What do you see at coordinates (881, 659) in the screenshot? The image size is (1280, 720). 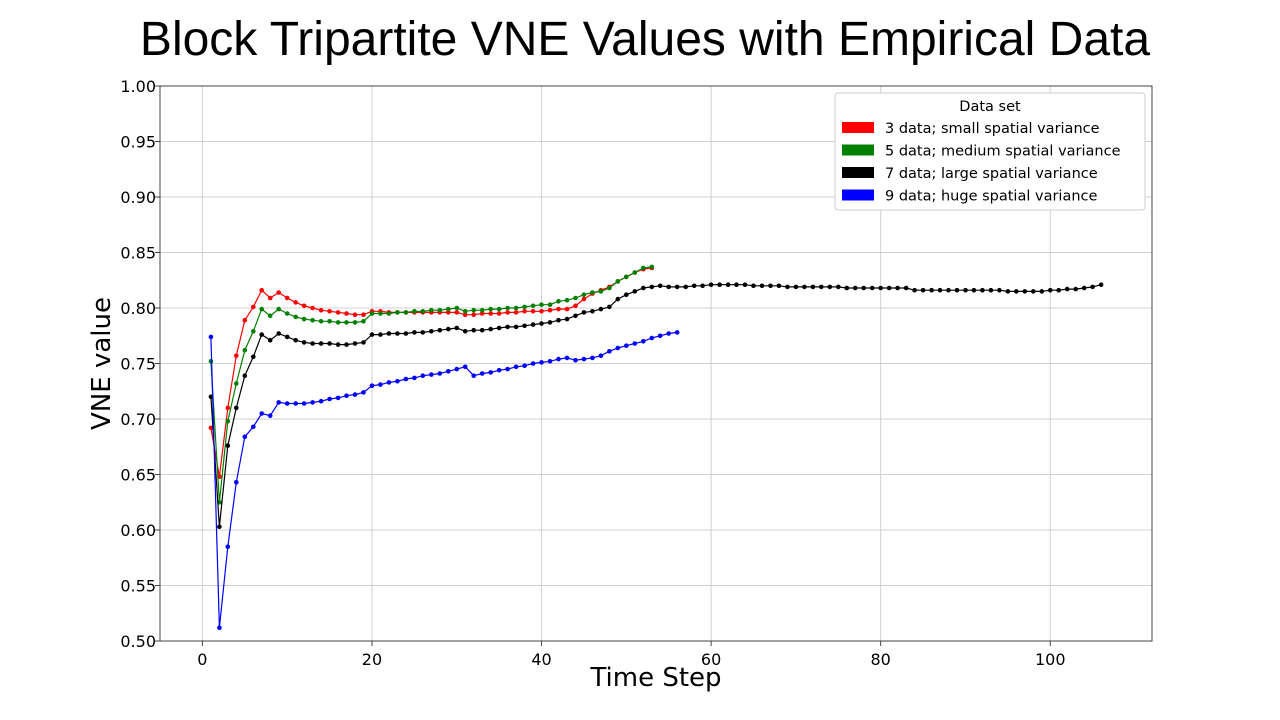 I see `x-tick-label: 80` at bounding box center [881, 659].